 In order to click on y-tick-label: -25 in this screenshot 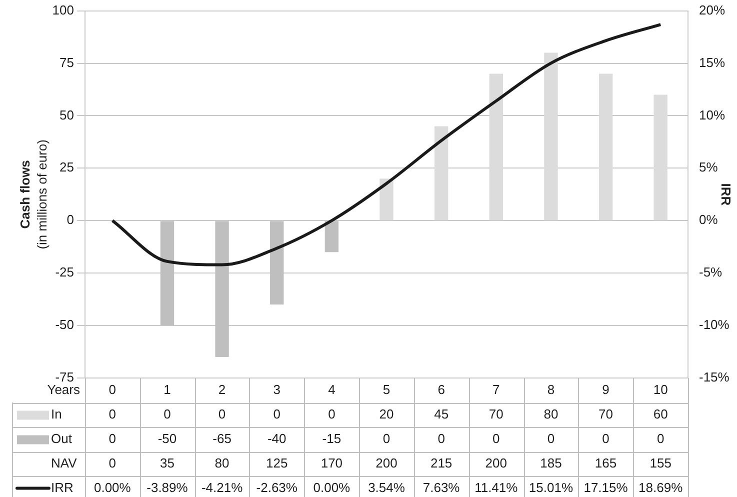, I will do `click(64, 272)`.